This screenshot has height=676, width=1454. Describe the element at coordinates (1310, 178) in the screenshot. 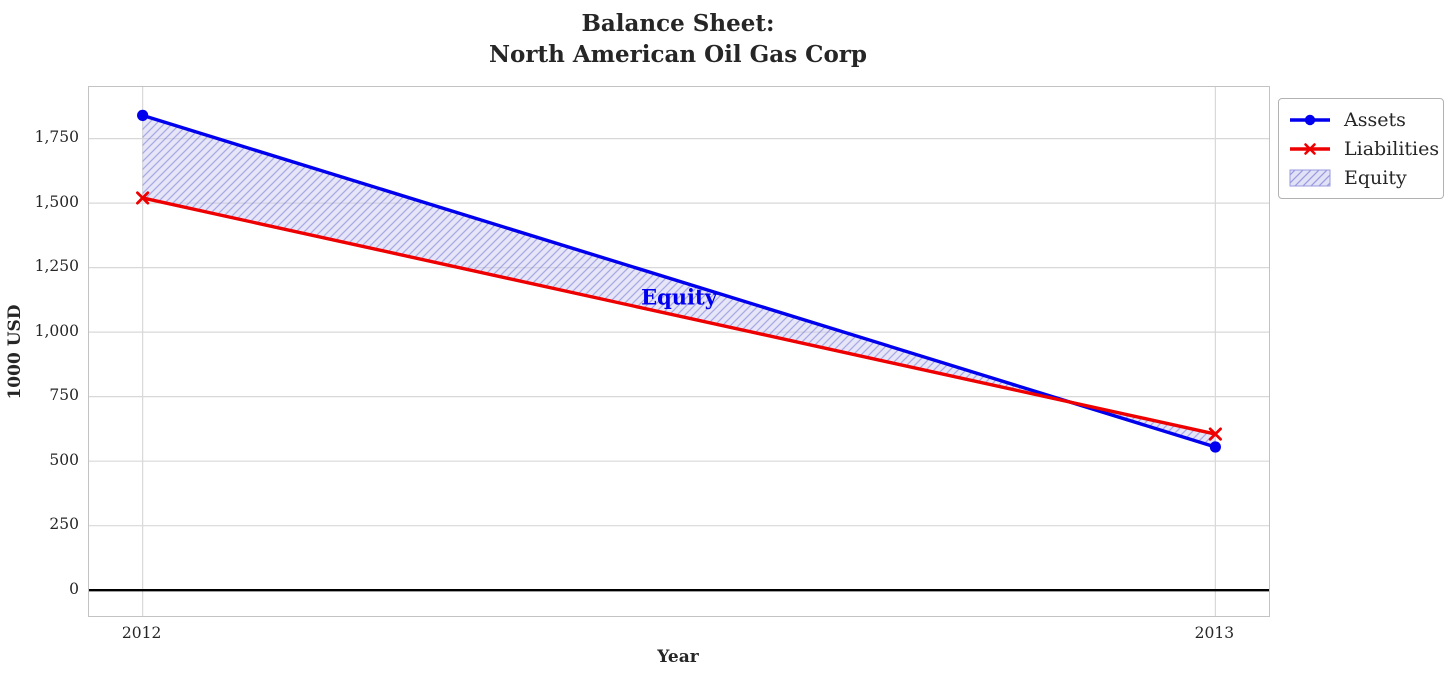

I see `equity-hatch-swatch-icon` at that location.